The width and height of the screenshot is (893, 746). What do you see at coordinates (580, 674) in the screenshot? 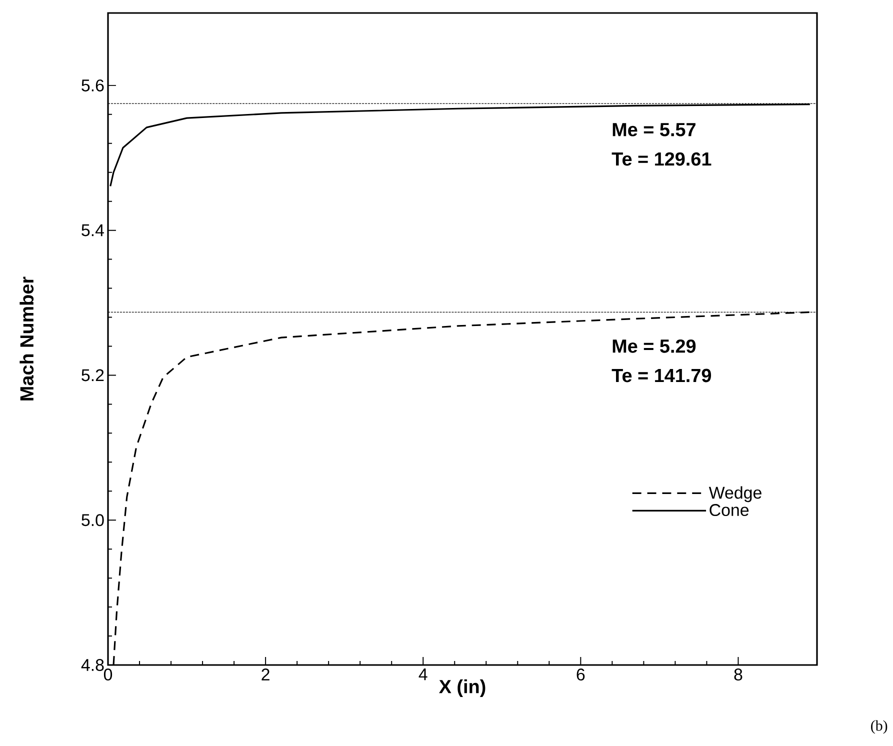
I see `x-tick-label: 6` at bounding box center [580, 674].